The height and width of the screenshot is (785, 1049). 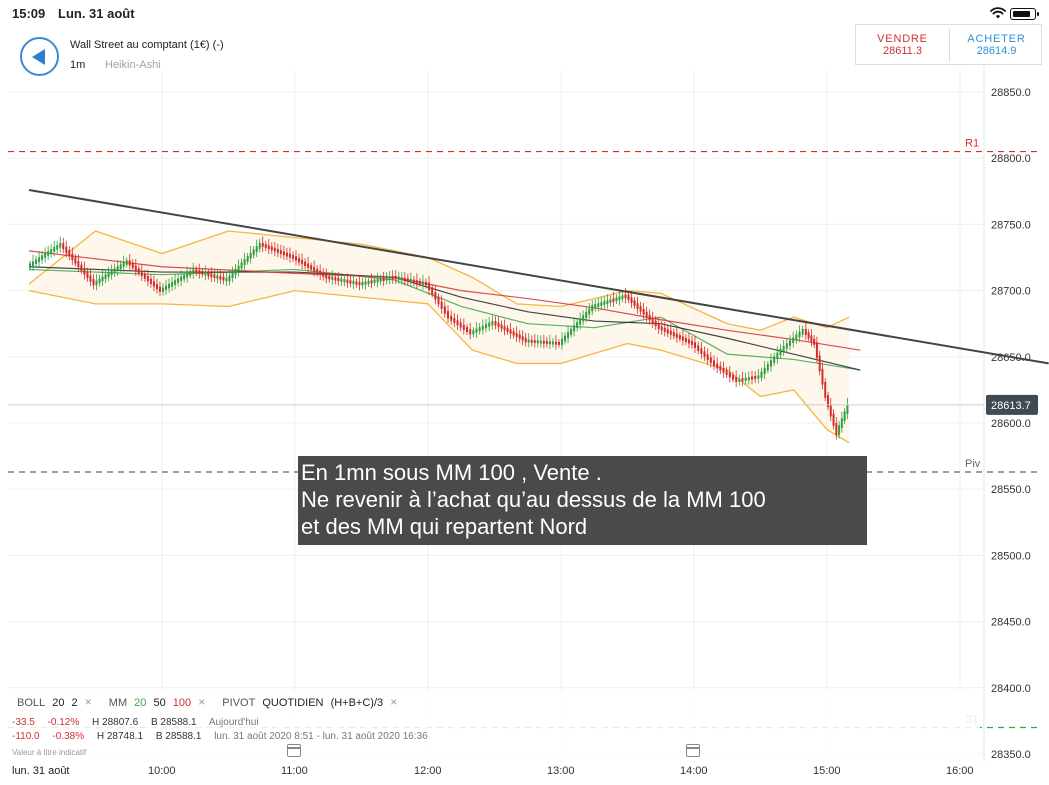 What do you see at coordinates (31, 703) in the screenshot?
I see `boll-label: BOLL` at bounding box center [31, 703].